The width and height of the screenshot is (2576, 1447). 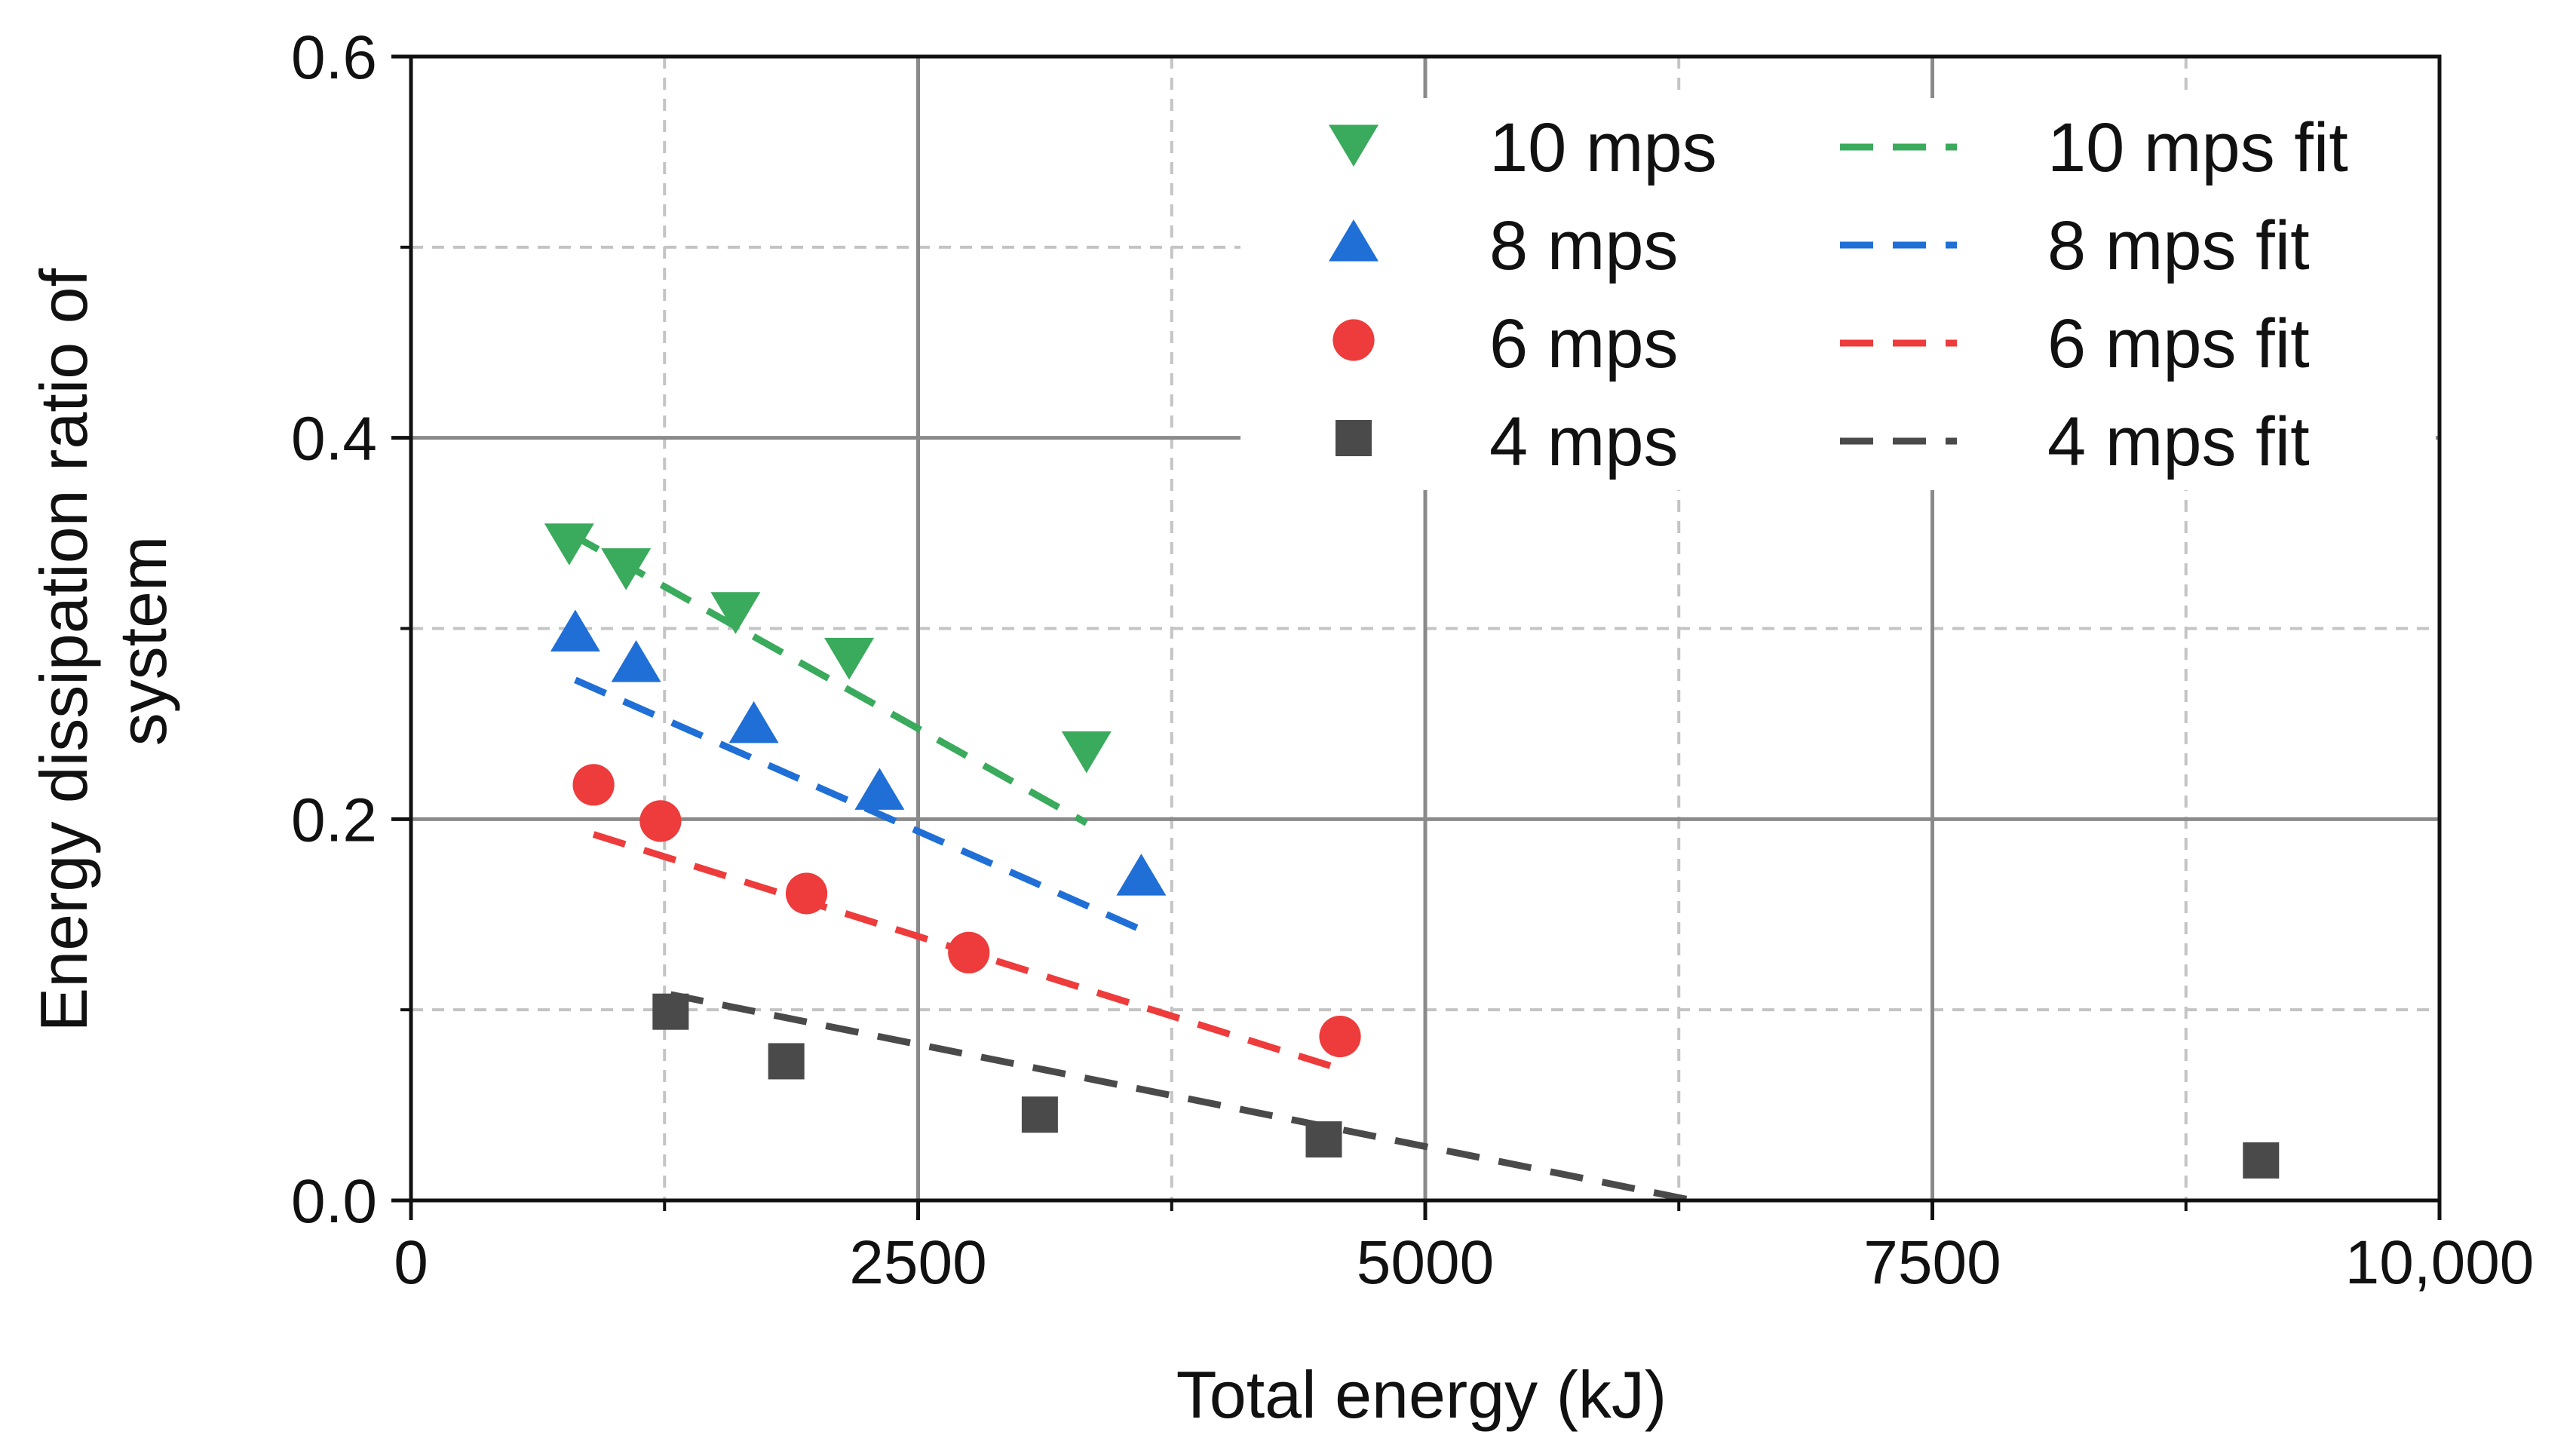 What do you see at coordinates (1584, 343) in the screenshot?
I see `legend-label: 6 mps` at bounding box center [1584, 343].